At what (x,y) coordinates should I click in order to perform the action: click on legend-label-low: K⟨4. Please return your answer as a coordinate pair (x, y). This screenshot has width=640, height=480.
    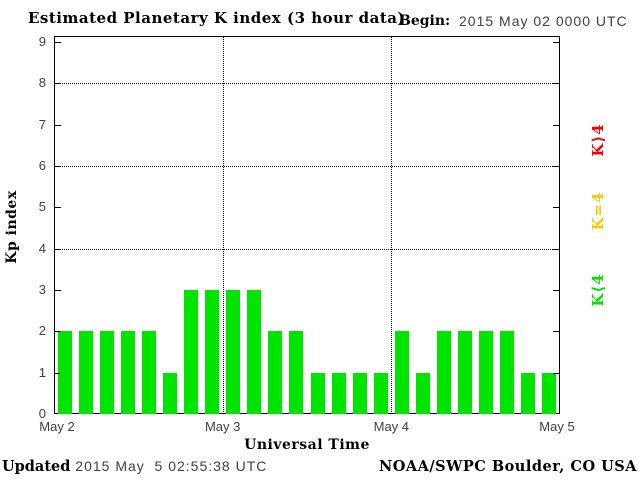
    Looking at the image, I should click on (598, 290).